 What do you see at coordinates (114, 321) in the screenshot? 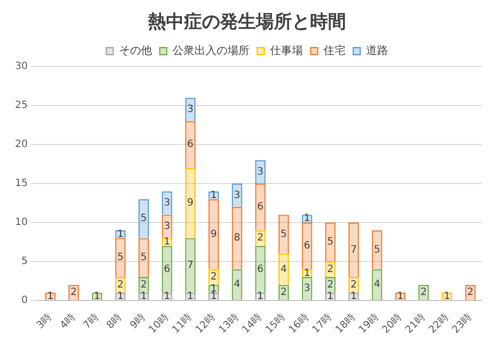
I see `x-tick-label: 8時` at bounding box center [114, 321].